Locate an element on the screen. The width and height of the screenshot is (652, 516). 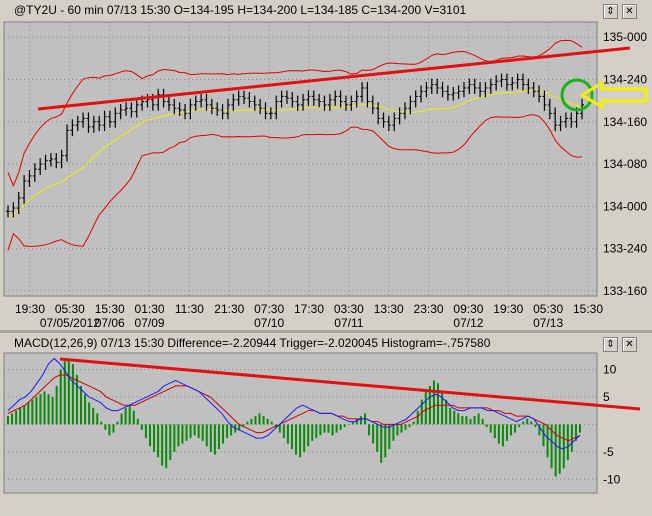
x-date-label: 07/09 is located at coordinates (150, 323).